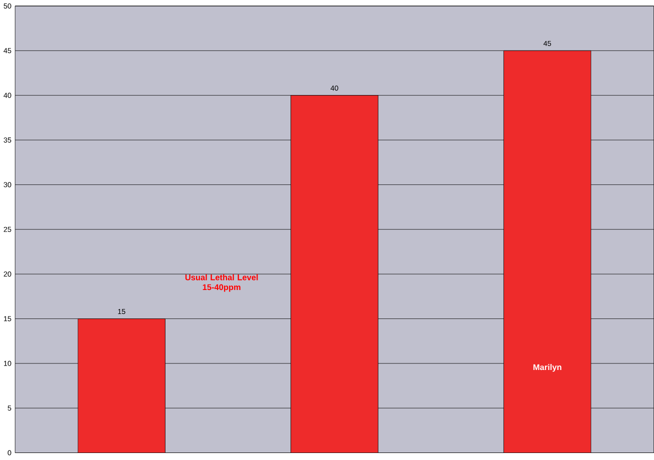 The height and width of the screenshot is (460, 654). I want to click on annotation: Marilyn, so click(547, 368).